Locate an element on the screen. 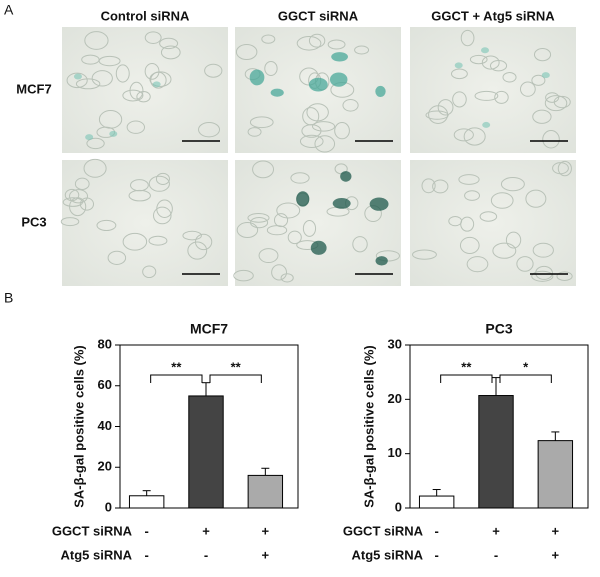 This screenshot has width=600, height=577. condition-value: - is located at coordinates (206, 554).